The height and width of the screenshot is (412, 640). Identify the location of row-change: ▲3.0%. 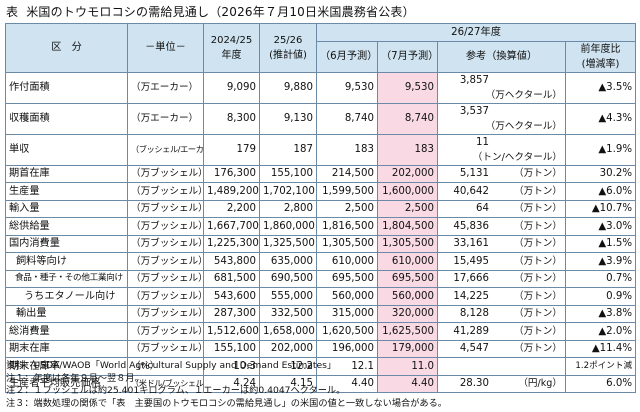
(600, 226).